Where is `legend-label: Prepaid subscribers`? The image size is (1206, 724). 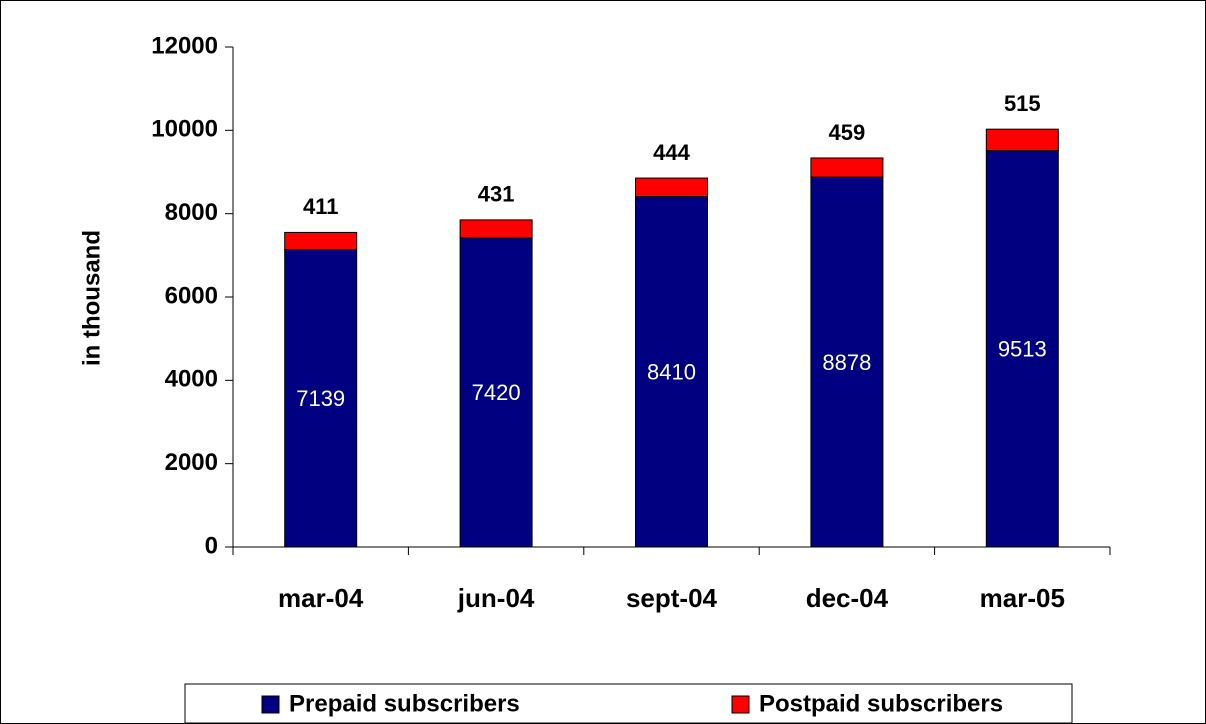 legend-label: Prepaid subscribers is located at coordinates (404, 703).